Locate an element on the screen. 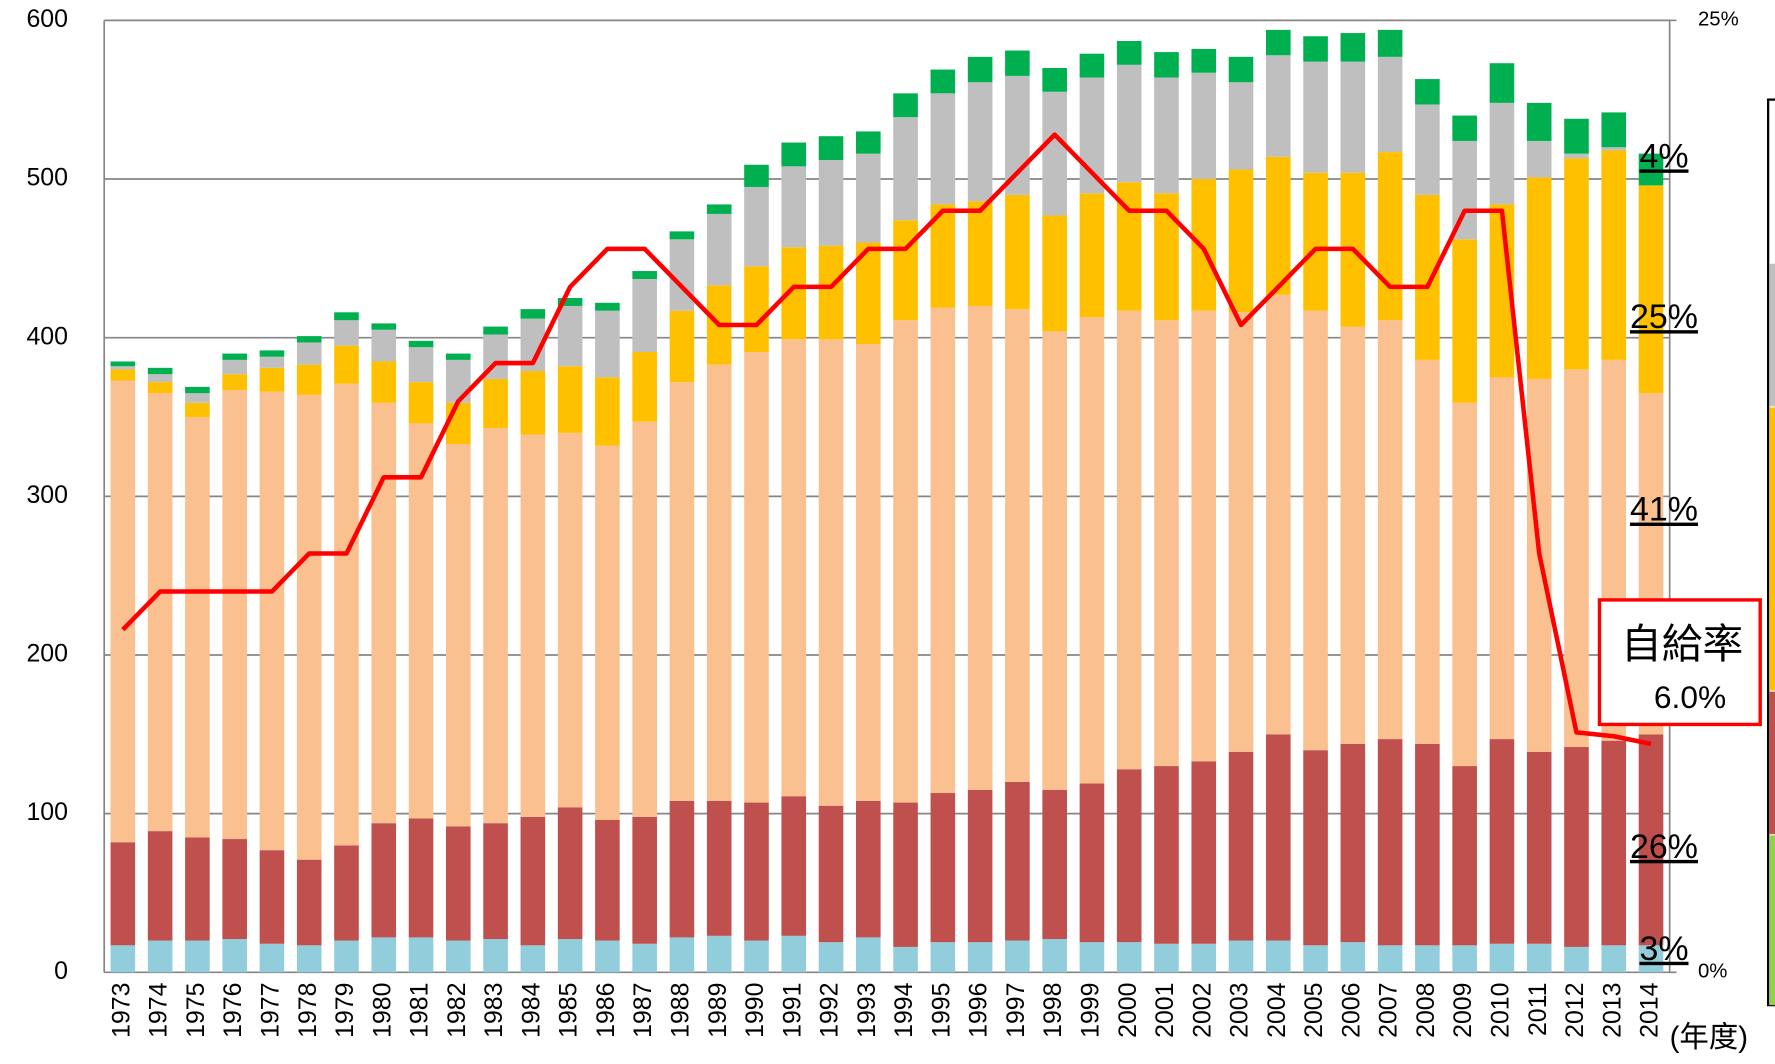 The image size is (1775, 1064). x-tick-label: 1991 is located at coordinates (792, 1010).